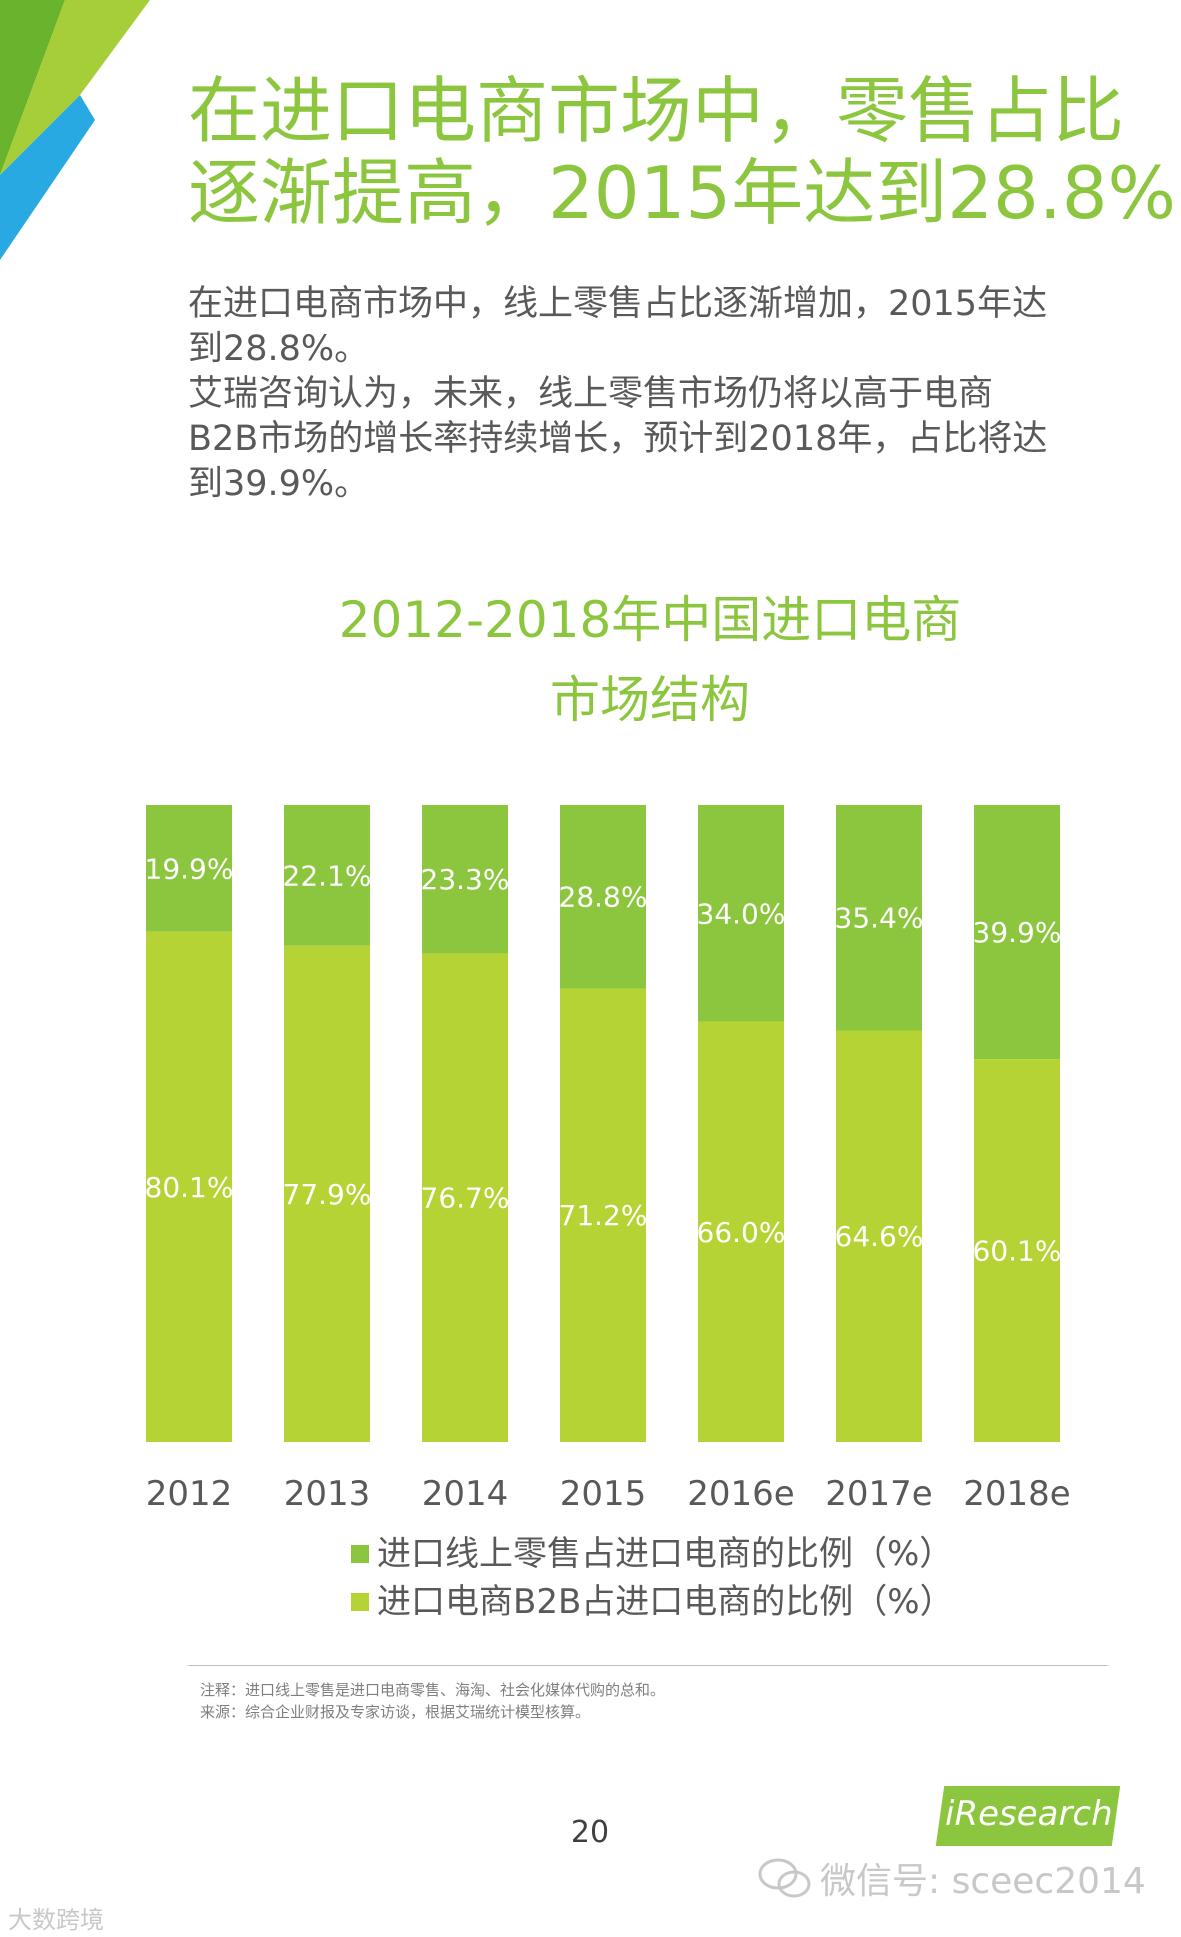  I want to click on bar-retail-2014, so click(465, 879).